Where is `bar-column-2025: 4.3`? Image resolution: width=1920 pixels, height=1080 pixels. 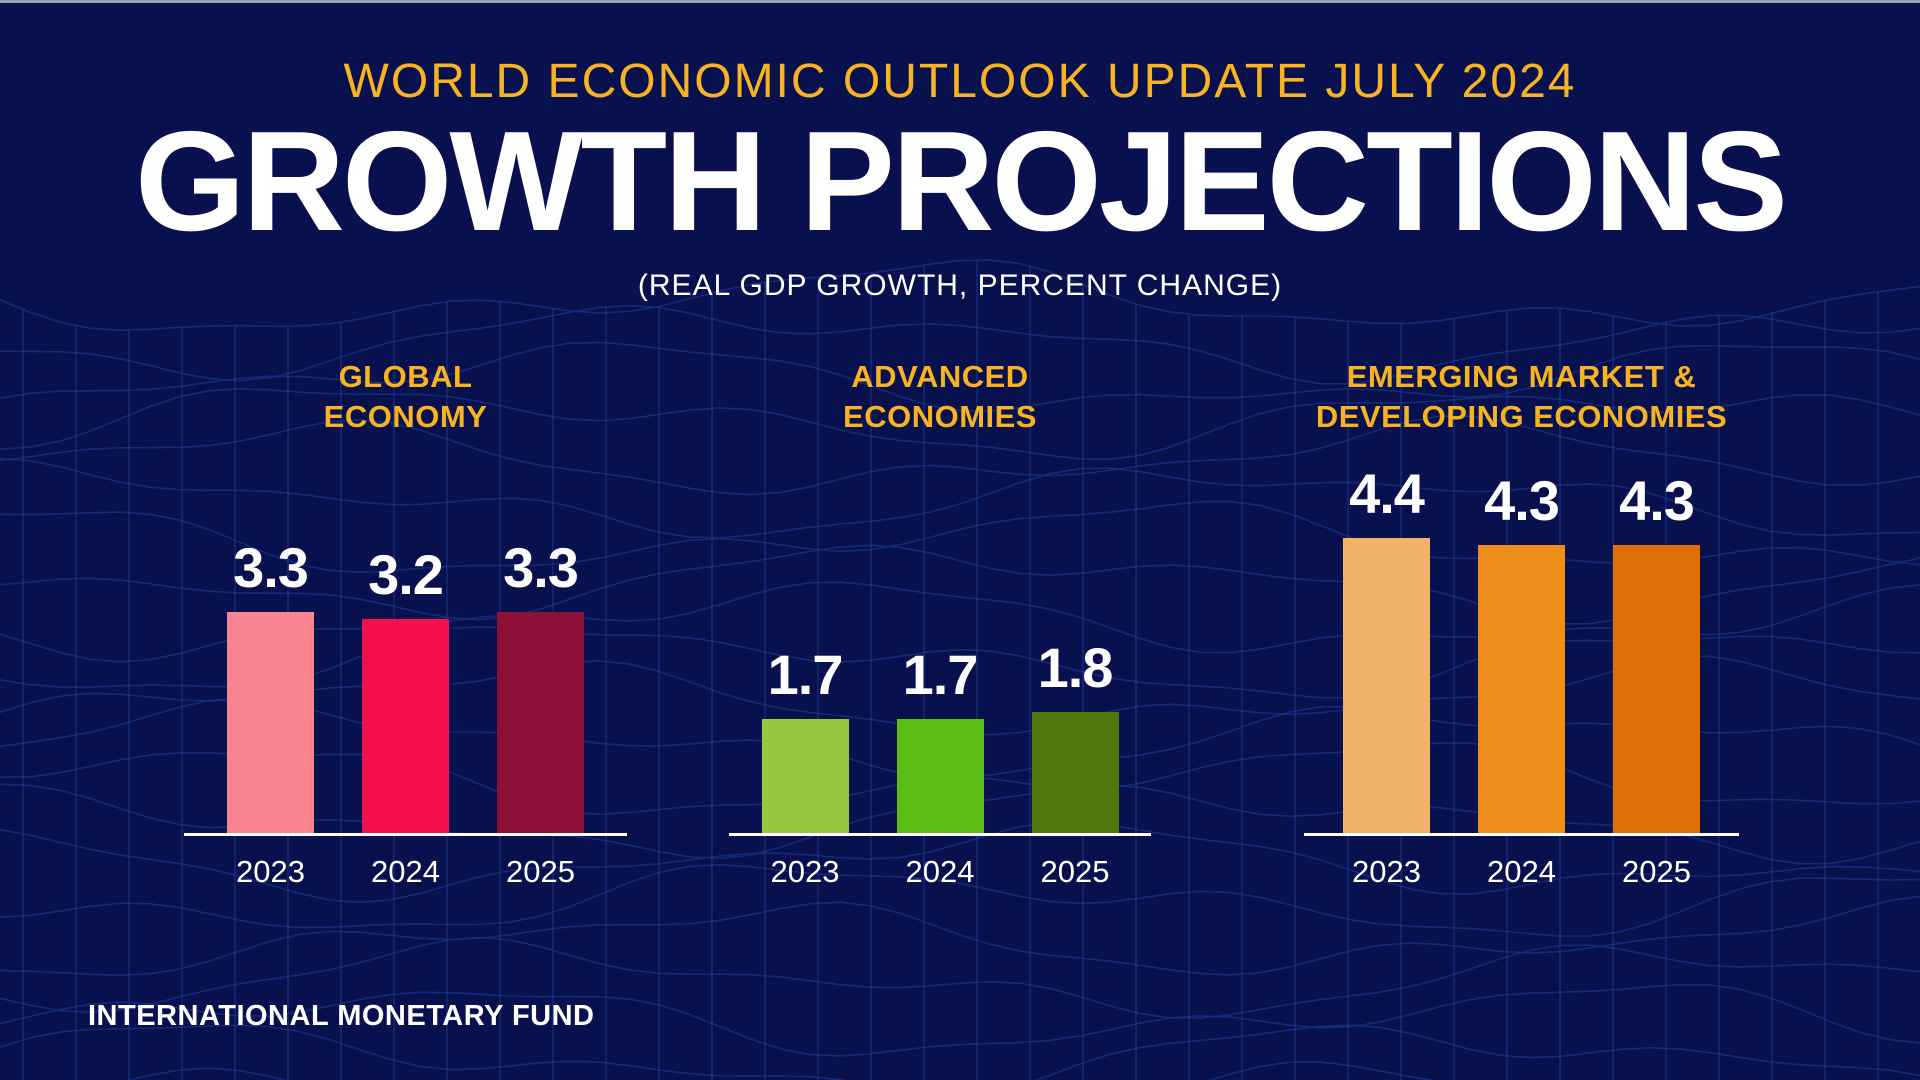 bar-column-2025: 4.3 is located at coordinates (1656, 650).